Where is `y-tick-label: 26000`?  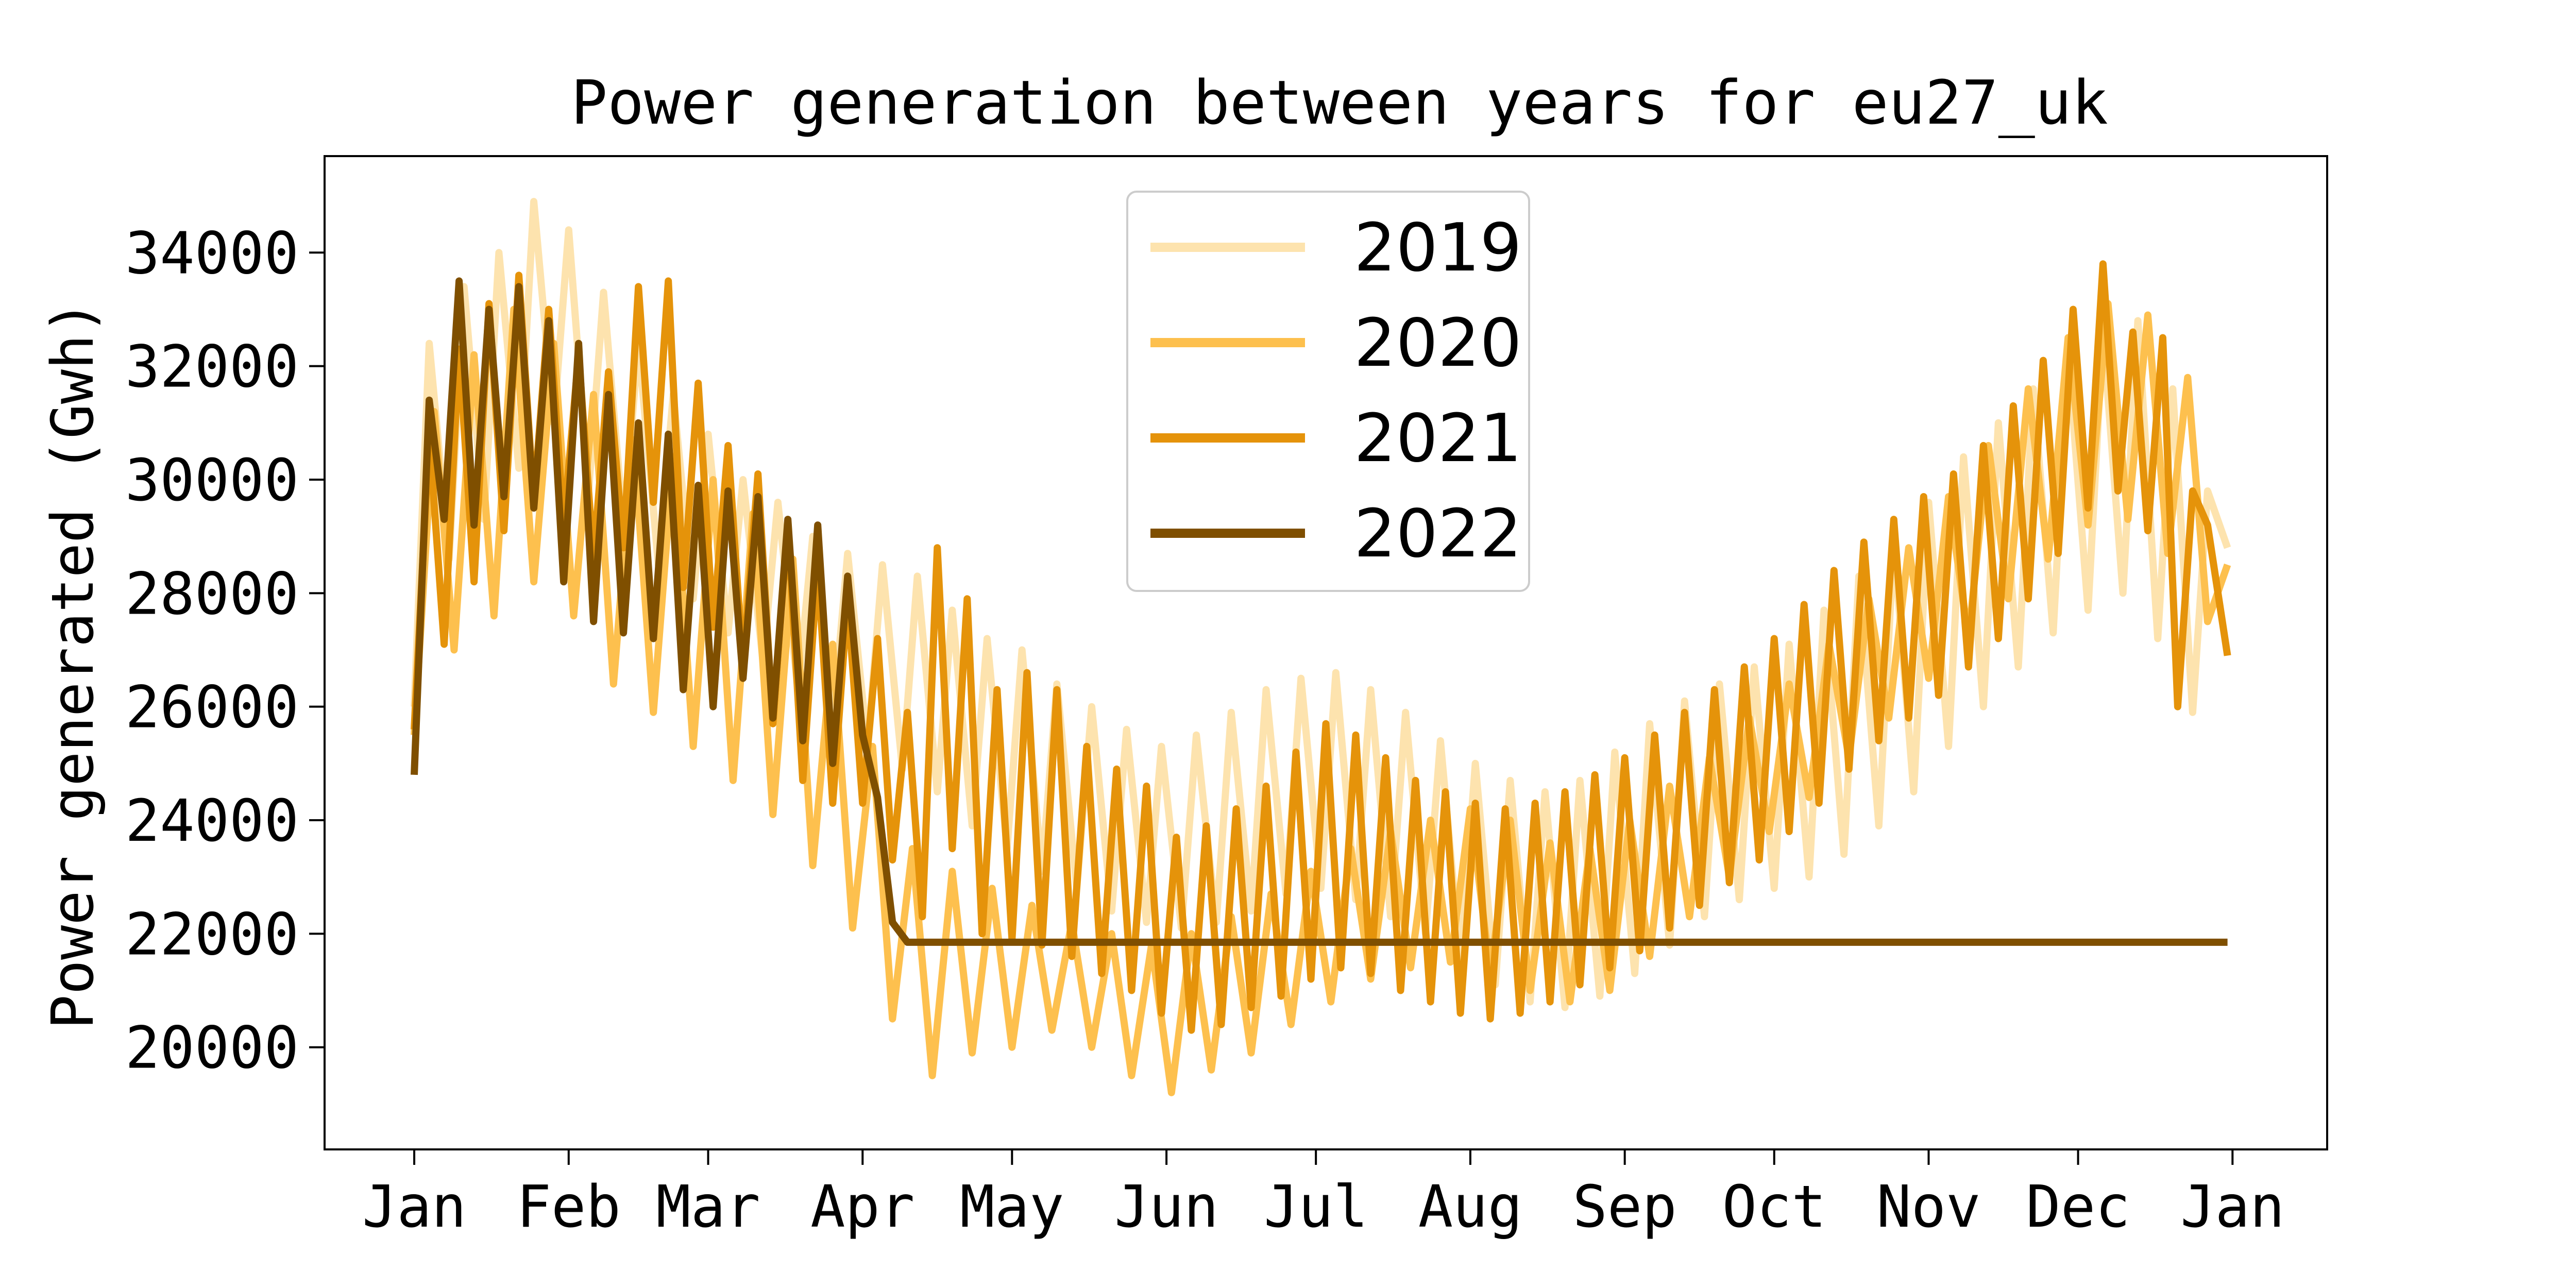 y-tick-label: 26000 is located at coordinates (212, 707).